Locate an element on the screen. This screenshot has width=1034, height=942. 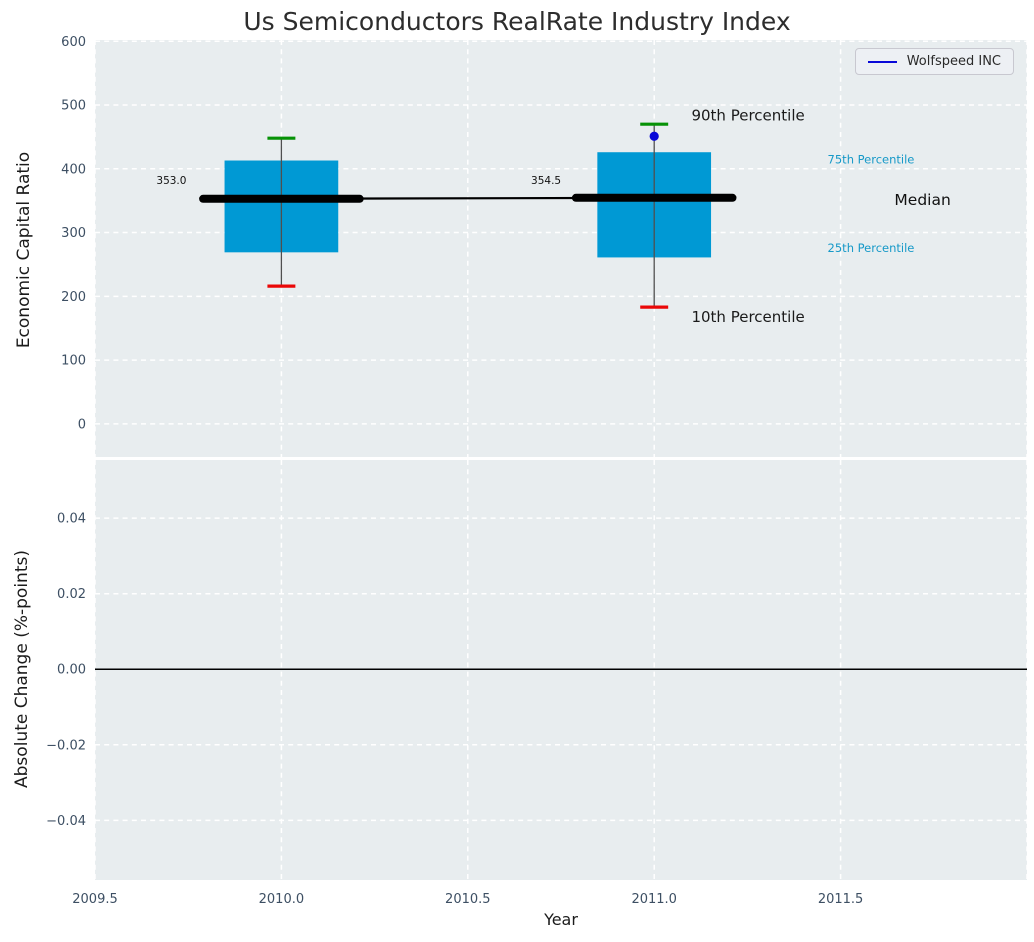
legend-label: Wolfspeed INC is located at coordinates (953, 61).